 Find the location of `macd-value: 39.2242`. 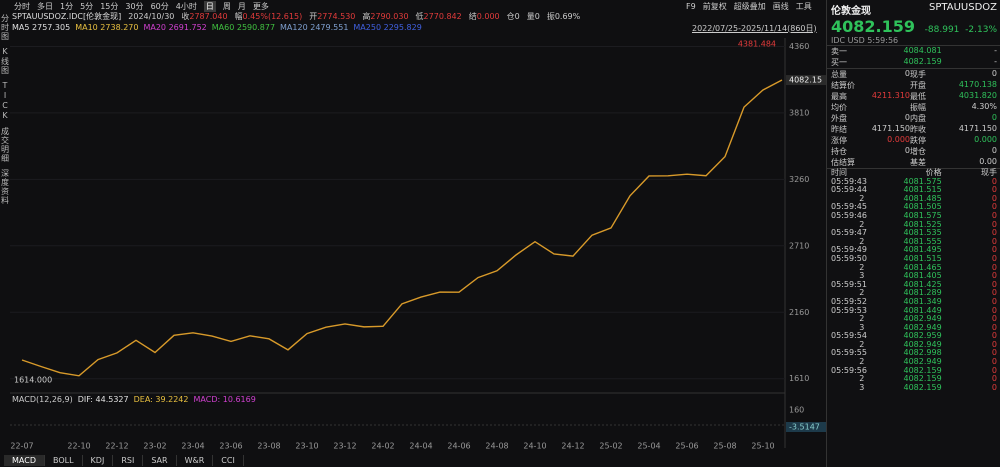

macd-value: 39.2242 is located at coordinates (172, 399).